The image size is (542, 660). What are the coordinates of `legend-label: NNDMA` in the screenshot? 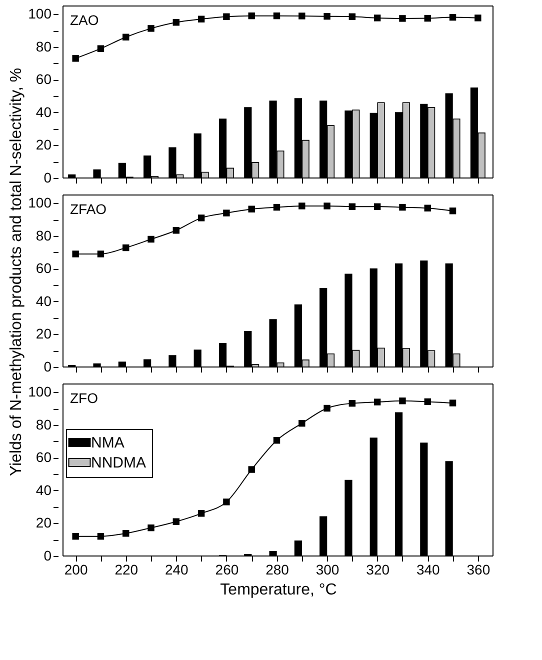 It's located at (118, 463).